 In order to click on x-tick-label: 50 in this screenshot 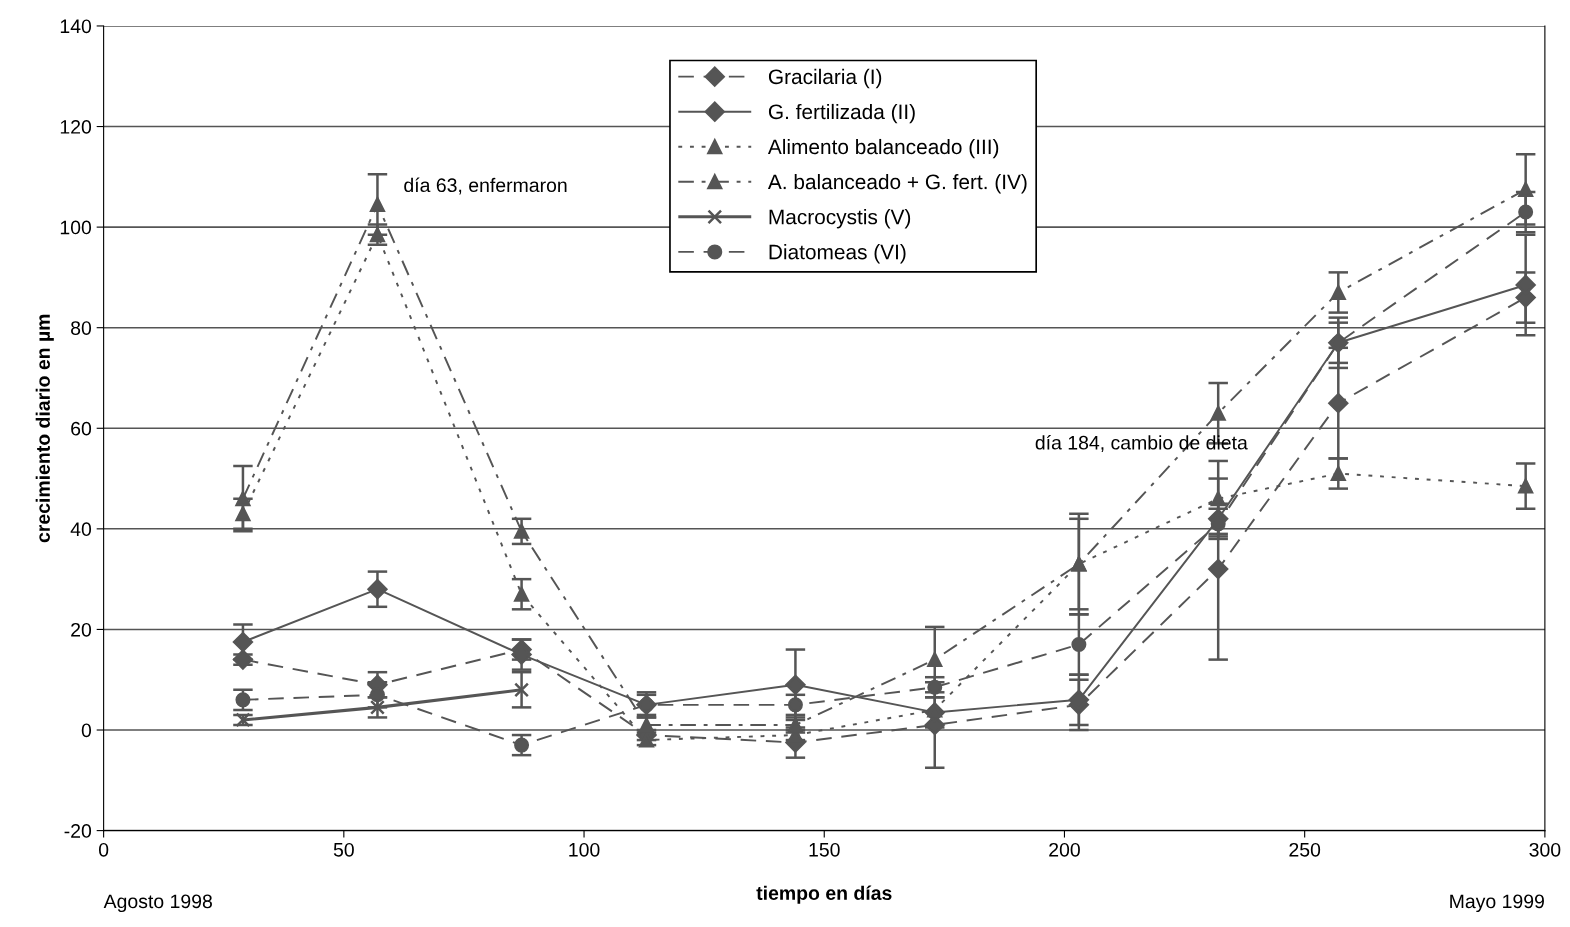, I will do `click(343, 849)`.